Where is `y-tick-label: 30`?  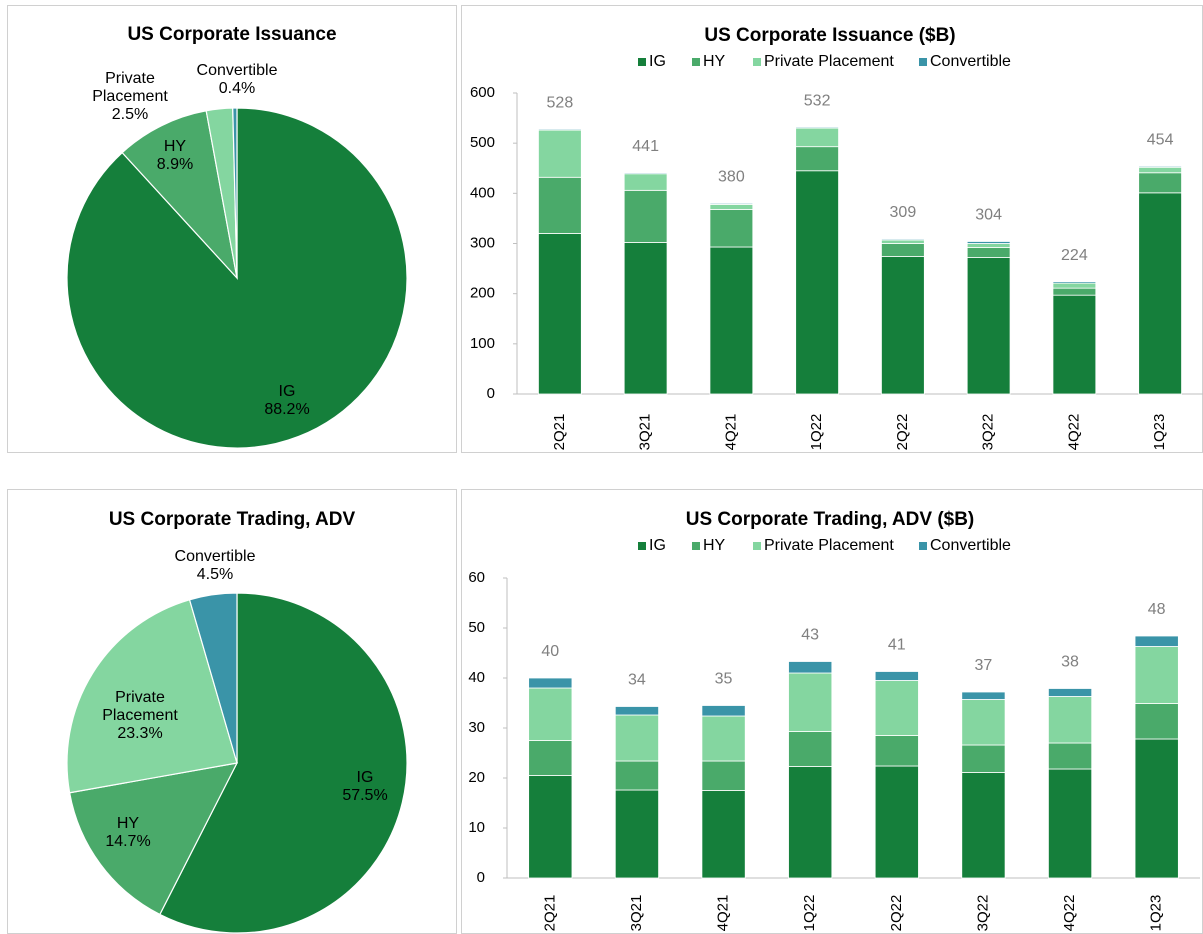 y-tick-label: 30 is located at coordinates (476, 727).